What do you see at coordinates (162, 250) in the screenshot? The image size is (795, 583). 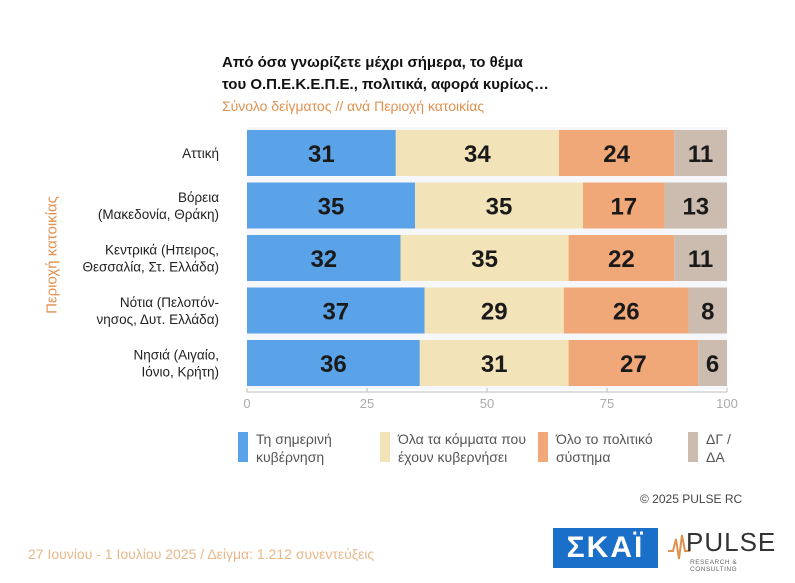 I see `category-label-2-0: Κεντρικά (Ηπειρος,` at bounding box center [162, 250].